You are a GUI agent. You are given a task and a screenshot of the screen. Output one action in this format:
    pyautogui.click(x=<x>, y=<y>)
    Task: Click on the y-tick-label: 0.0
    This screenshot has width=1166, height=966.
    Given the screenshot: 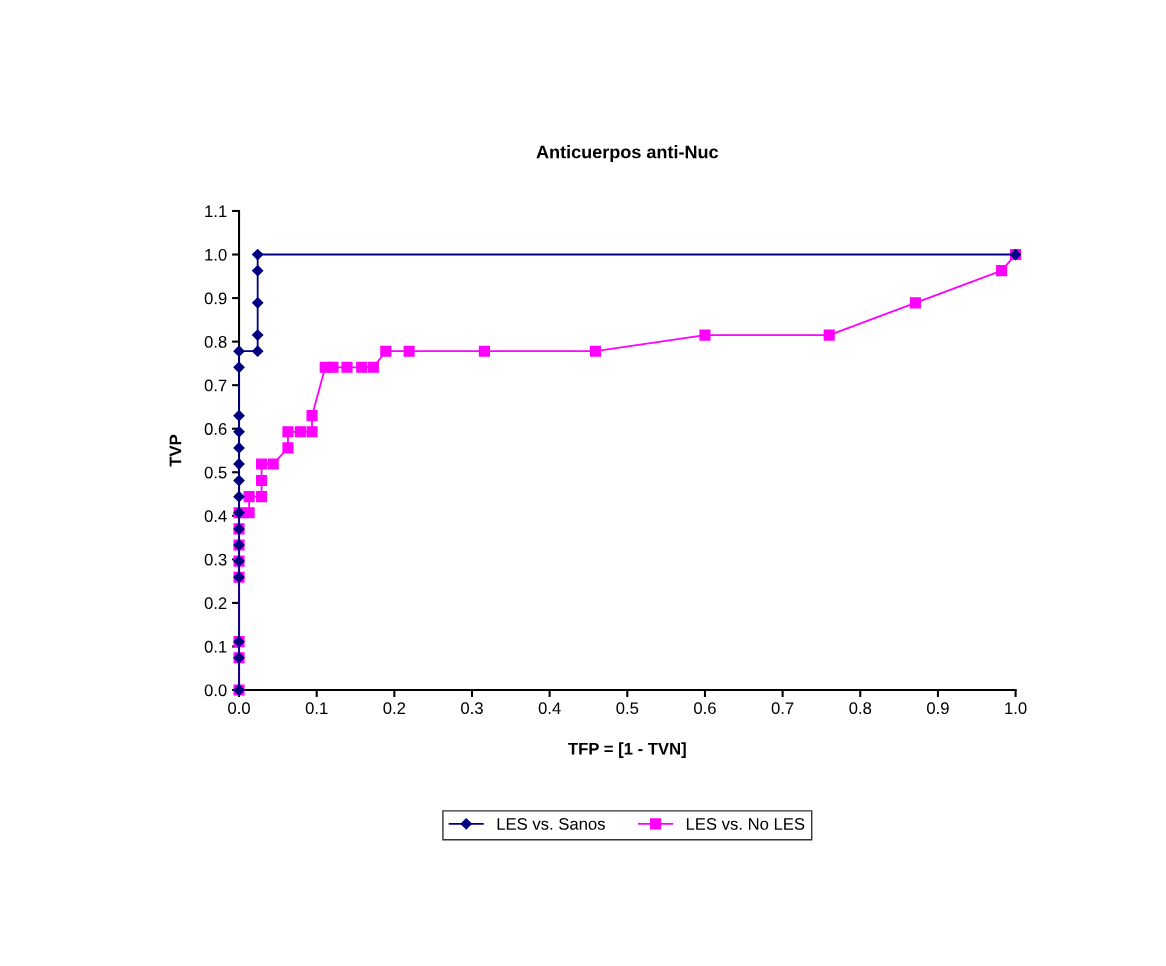 What is the action you would take?
    pyautogui.click(x=215, y=690)
    